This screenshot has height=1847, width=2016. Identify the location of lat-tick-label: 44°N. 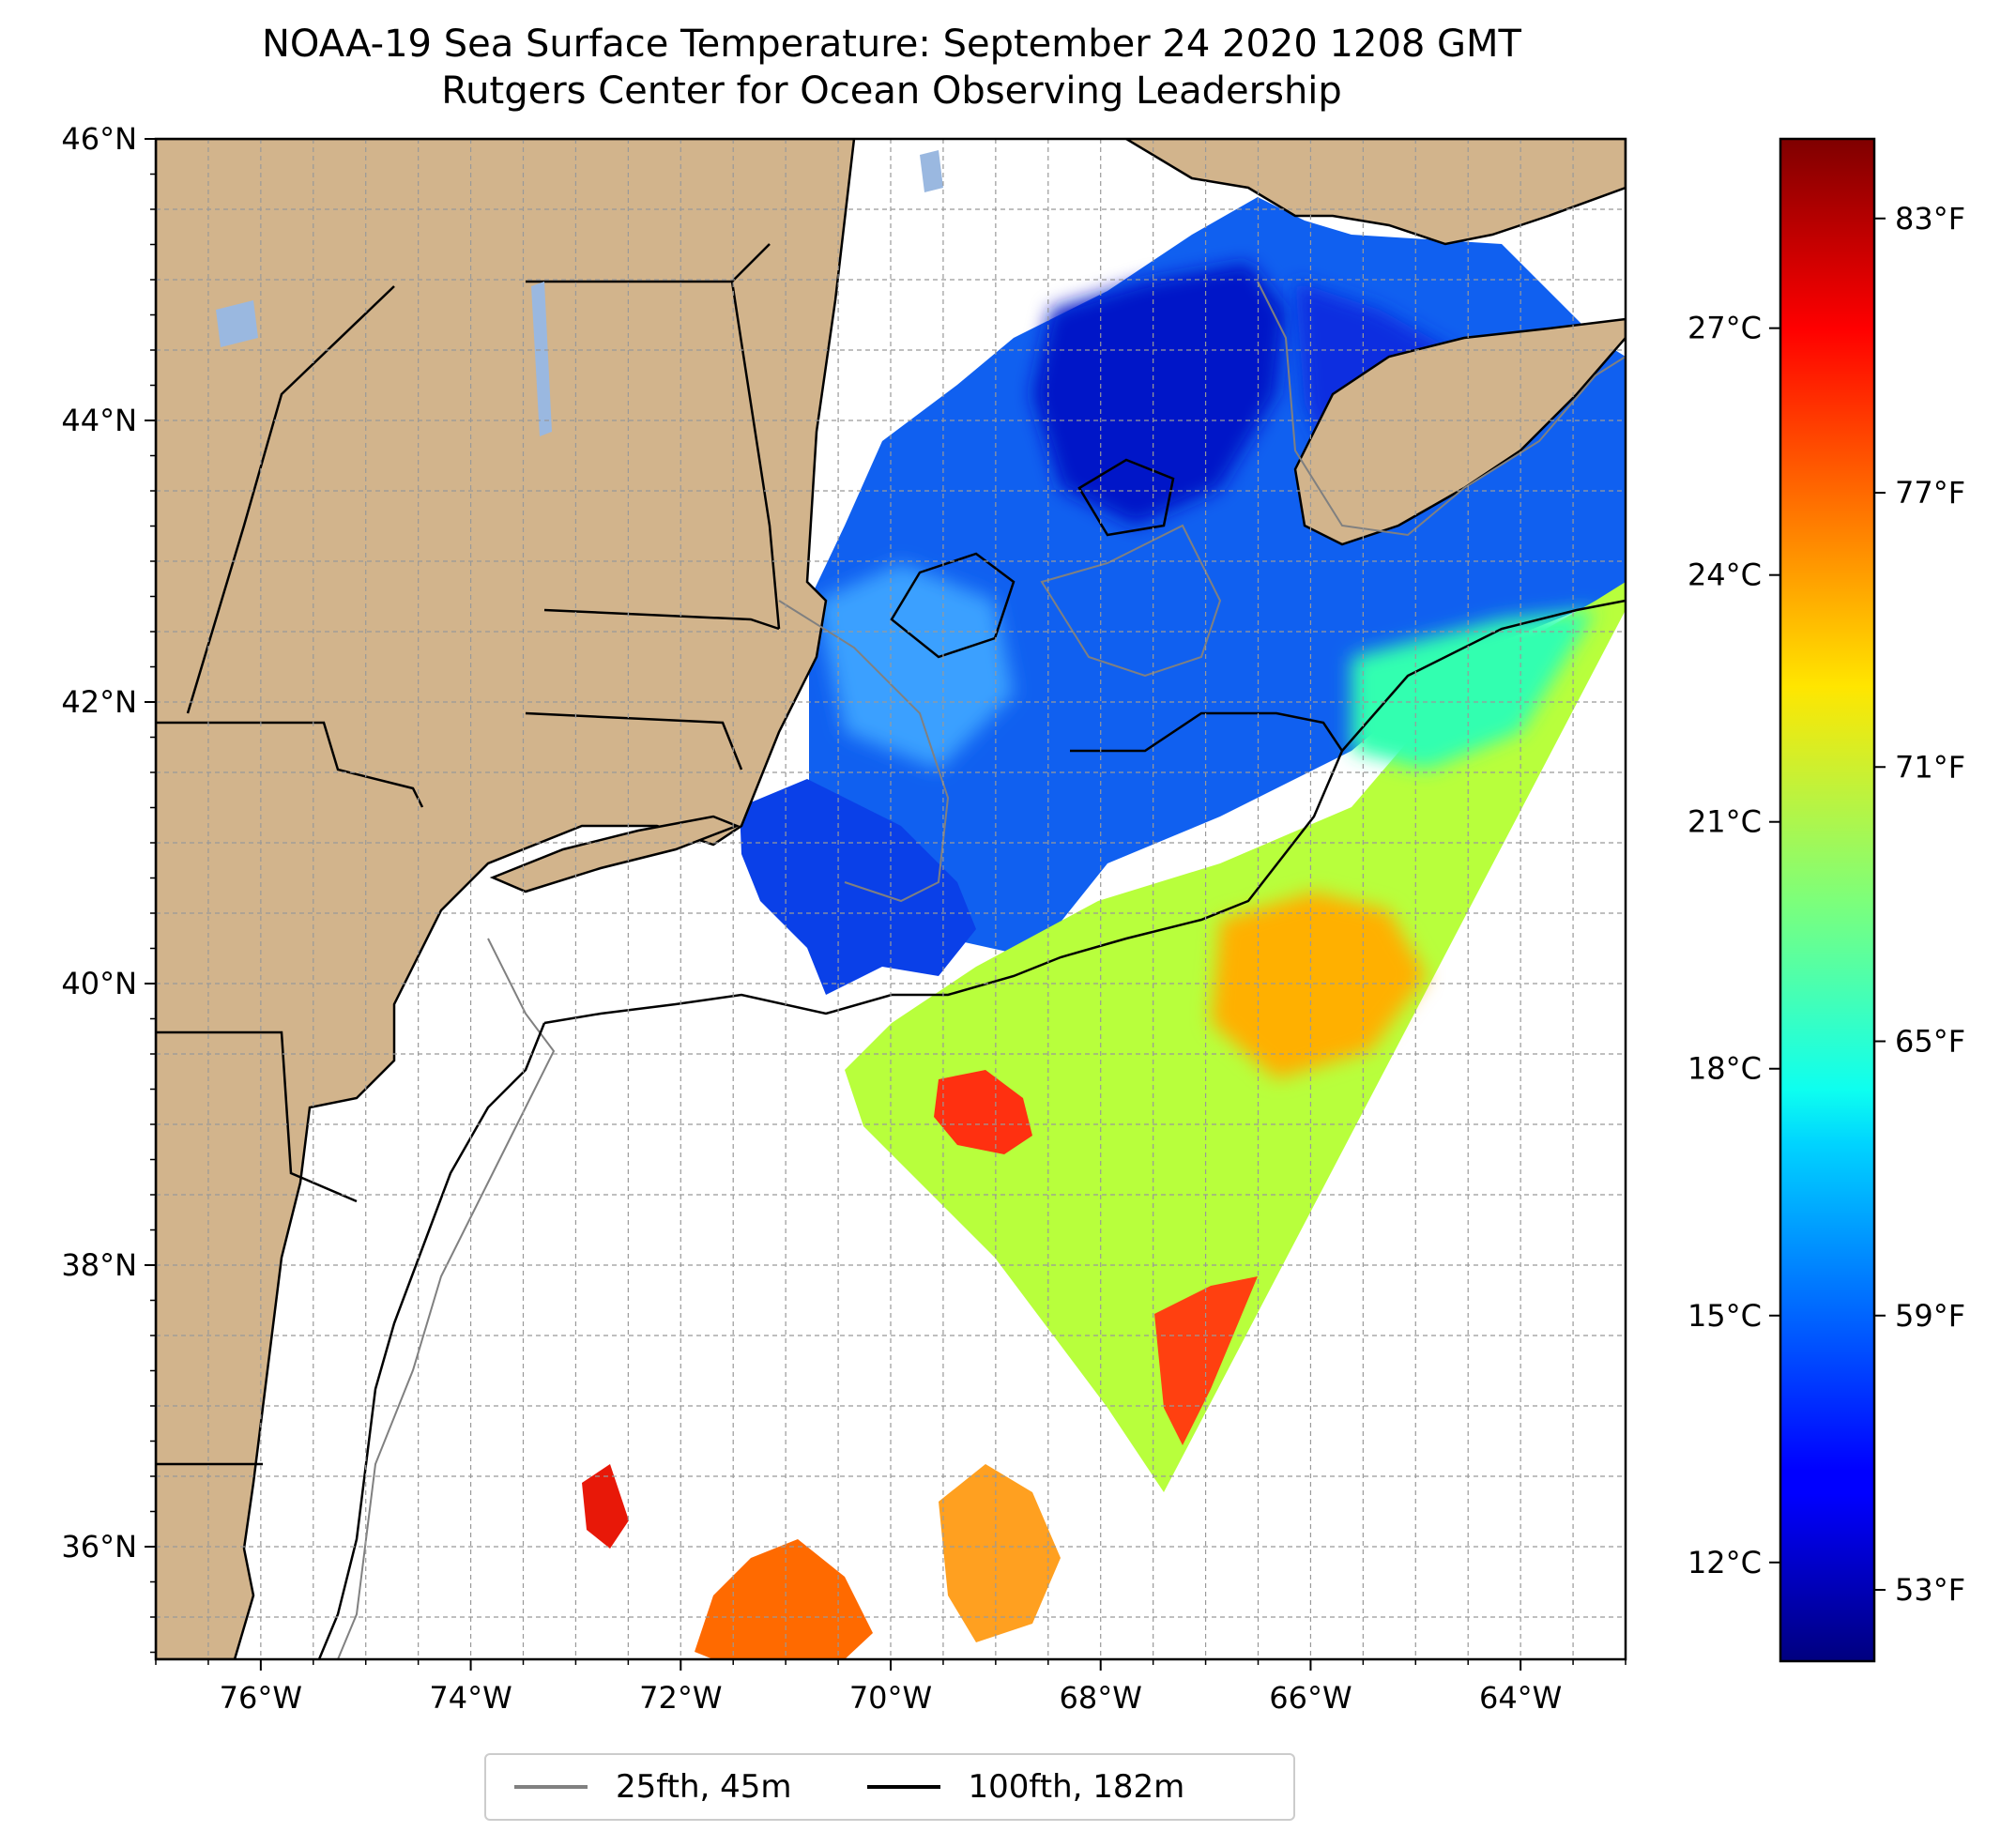
(99, 420).